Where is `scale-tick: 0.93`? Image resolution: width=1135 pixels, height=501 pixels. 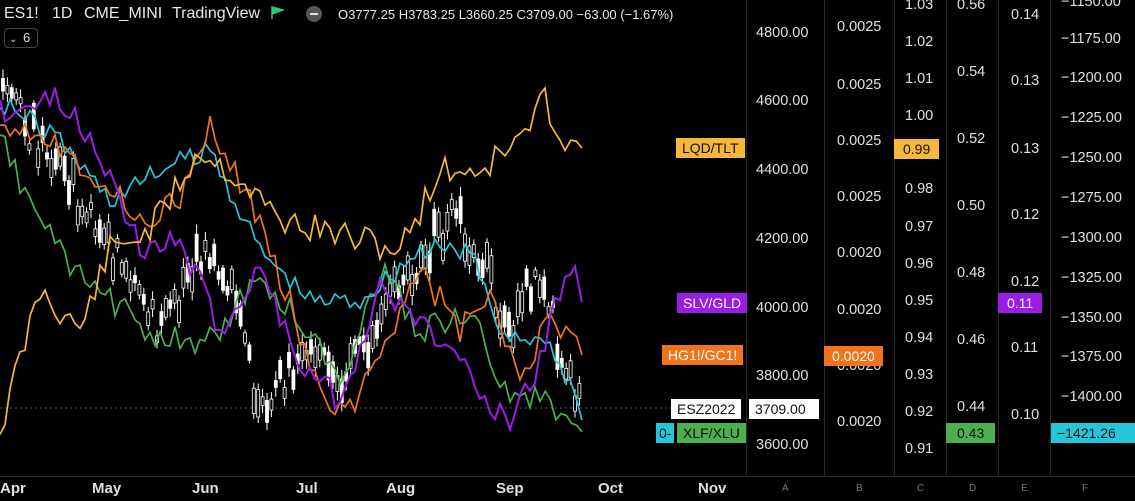 scale-tick: 0.93 is located at coordinates (919, 375).